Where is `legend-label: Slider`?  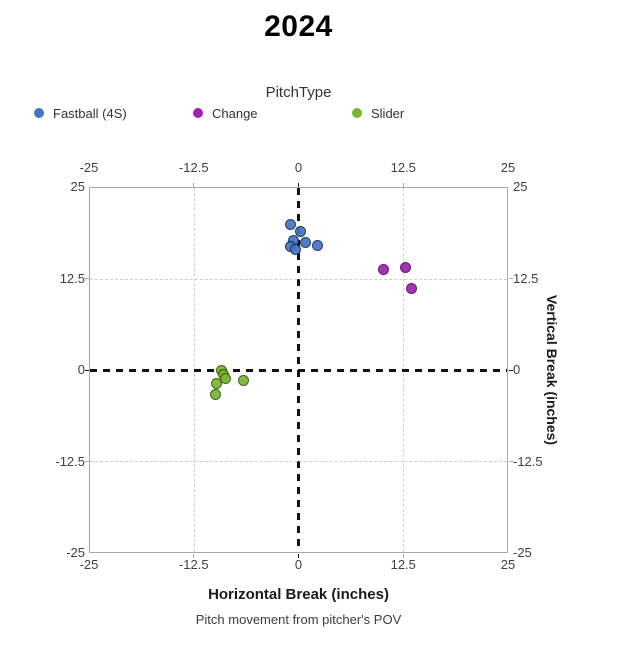
legend-label: Slider is located at coordinates (388, 113).